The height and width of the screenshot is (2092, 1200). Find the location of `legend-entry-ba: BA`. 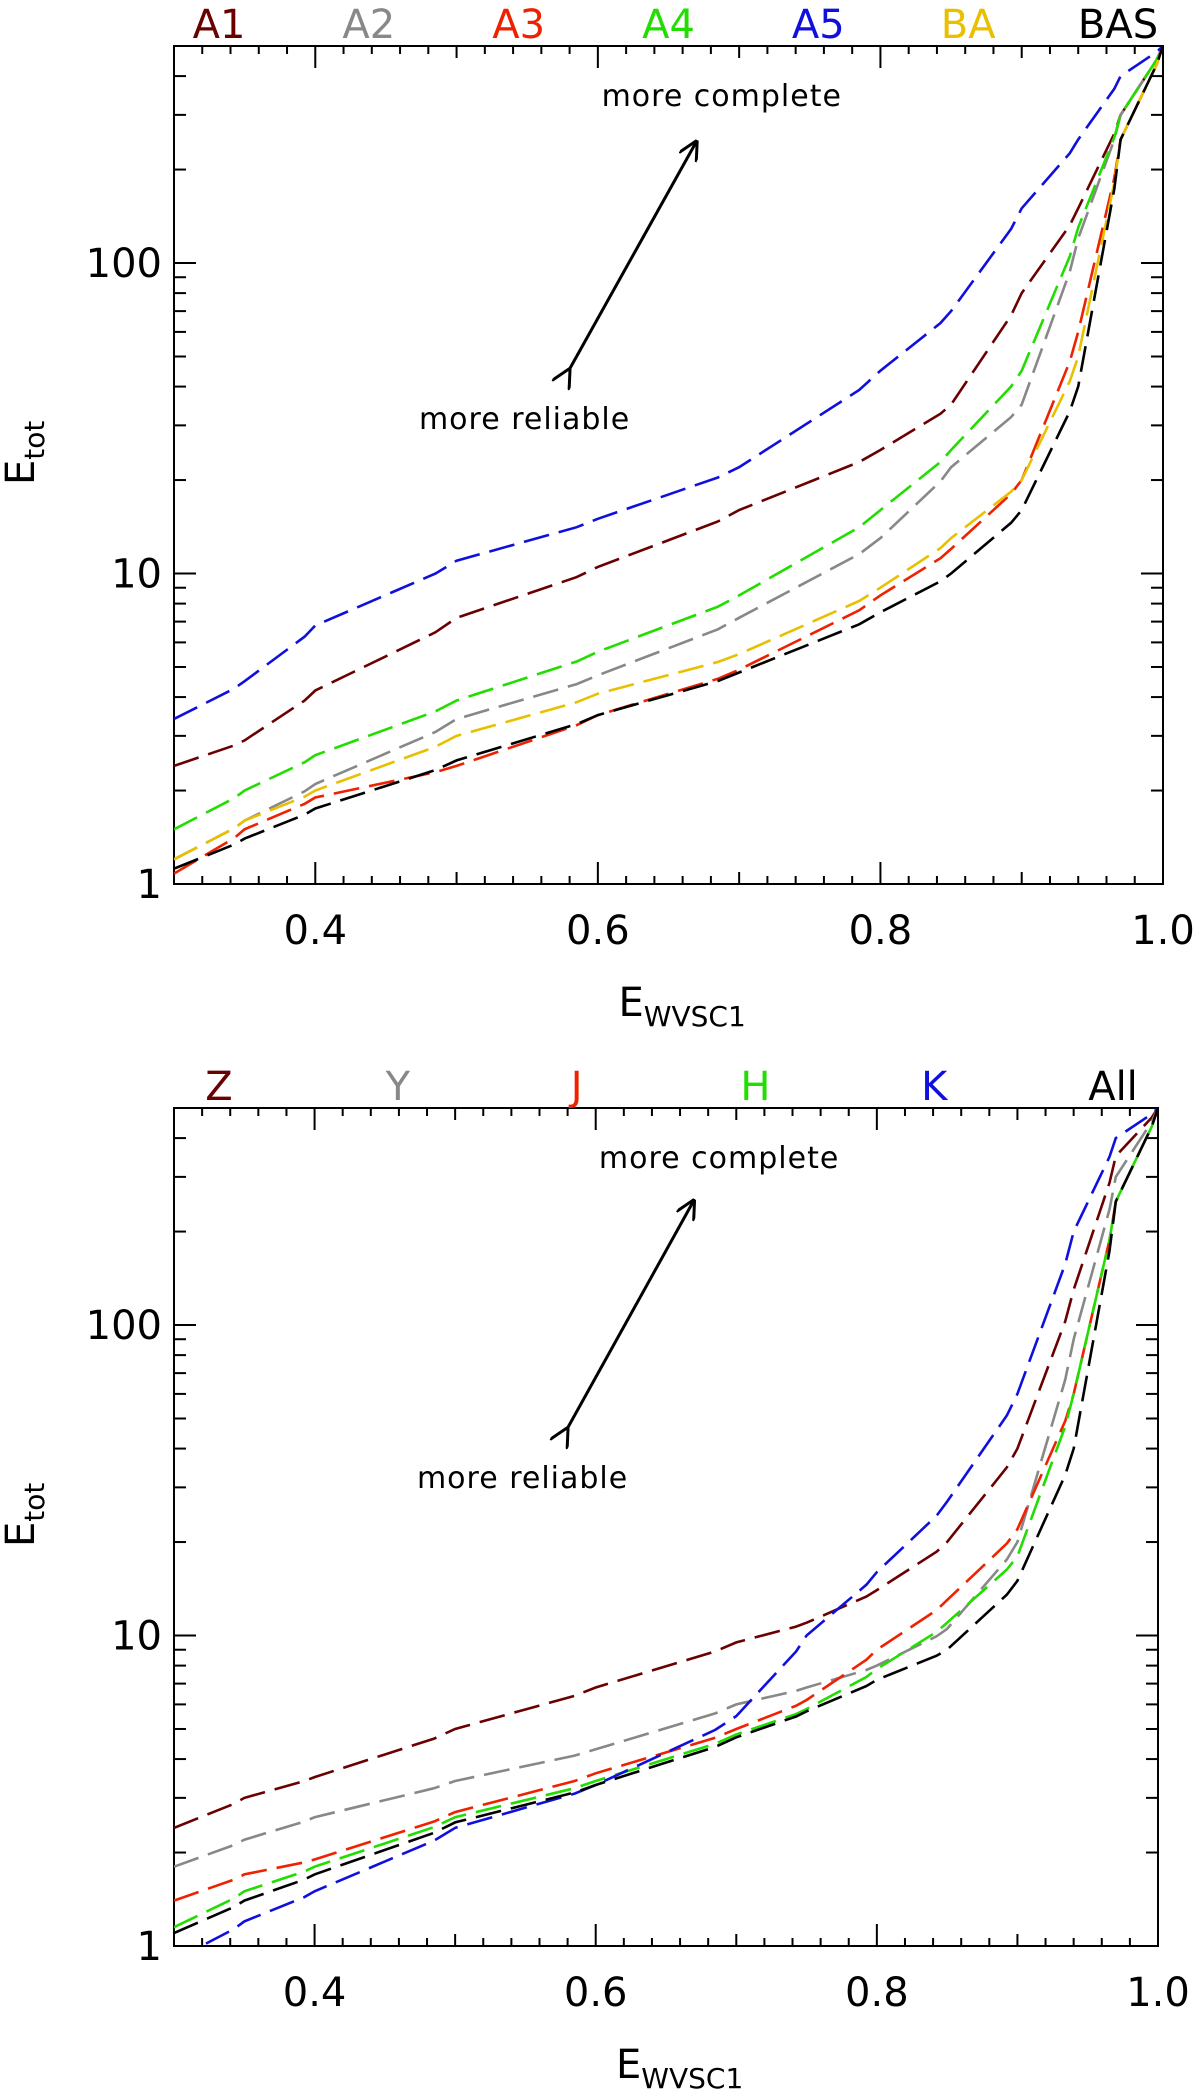

legend-entry-ba: BA is located at coordinates (968, 25).